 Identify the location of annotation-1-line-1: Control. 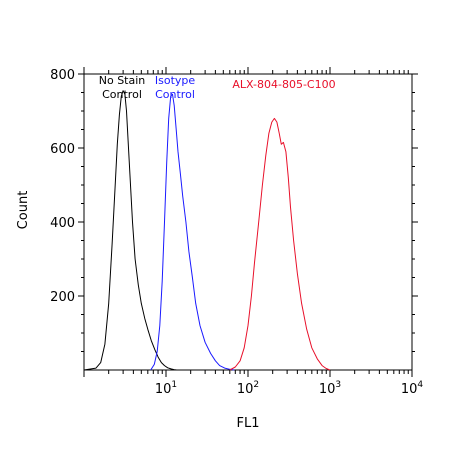
(175, 94).